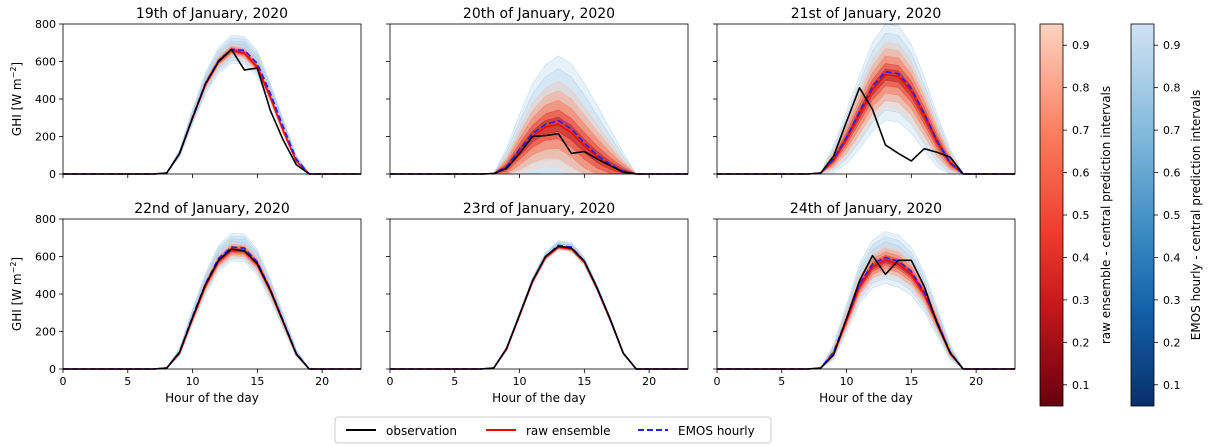 This screenshot has height=446, width=1211. I want to click on colorbar-emos-tick-label: 0.7, so click(1172, 130).